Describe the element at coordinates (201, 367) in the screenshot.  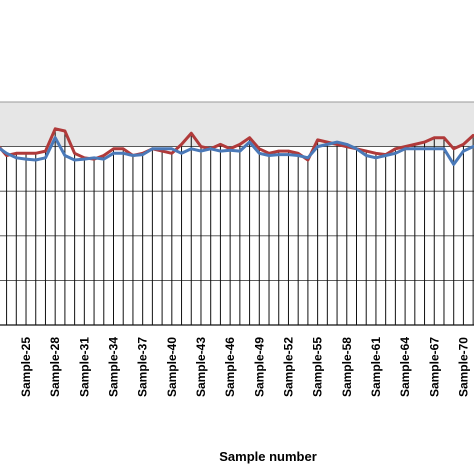
I see `x-tick-label: Sample-43` at that location.